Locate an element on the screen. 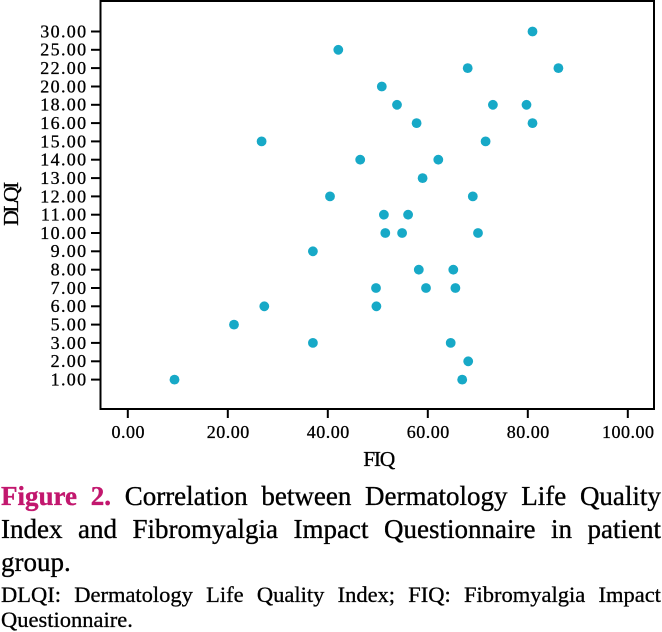  svg-text: 15.00 is located at coordinates (63, 141).